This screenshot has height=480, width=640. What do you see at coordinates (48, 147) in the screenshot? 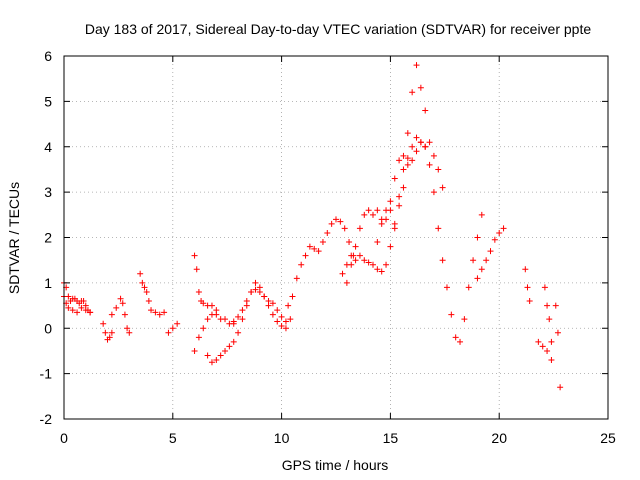
I see `y-tick-label: 4` at bounding box center [48, 147].